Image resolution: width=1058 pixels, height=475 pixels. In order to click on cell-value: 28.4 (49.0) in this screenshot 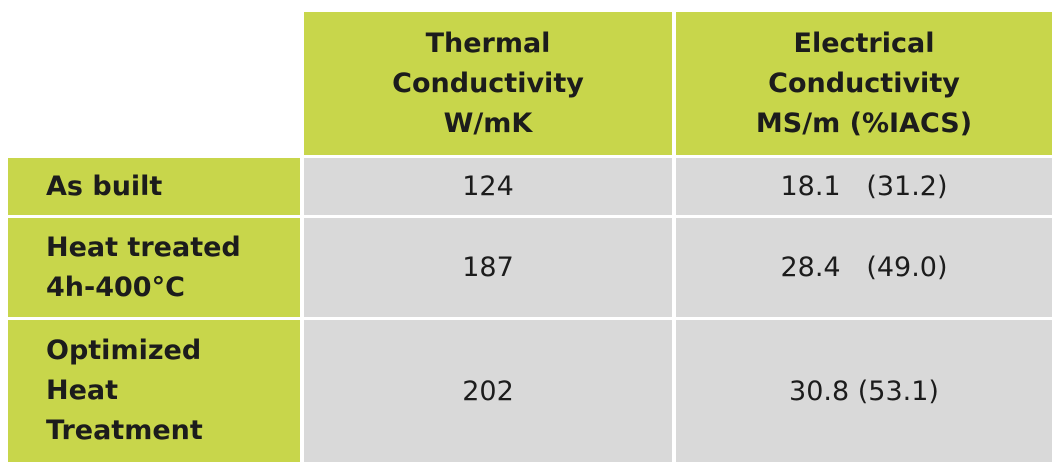, I will do `click(864, 267)`.